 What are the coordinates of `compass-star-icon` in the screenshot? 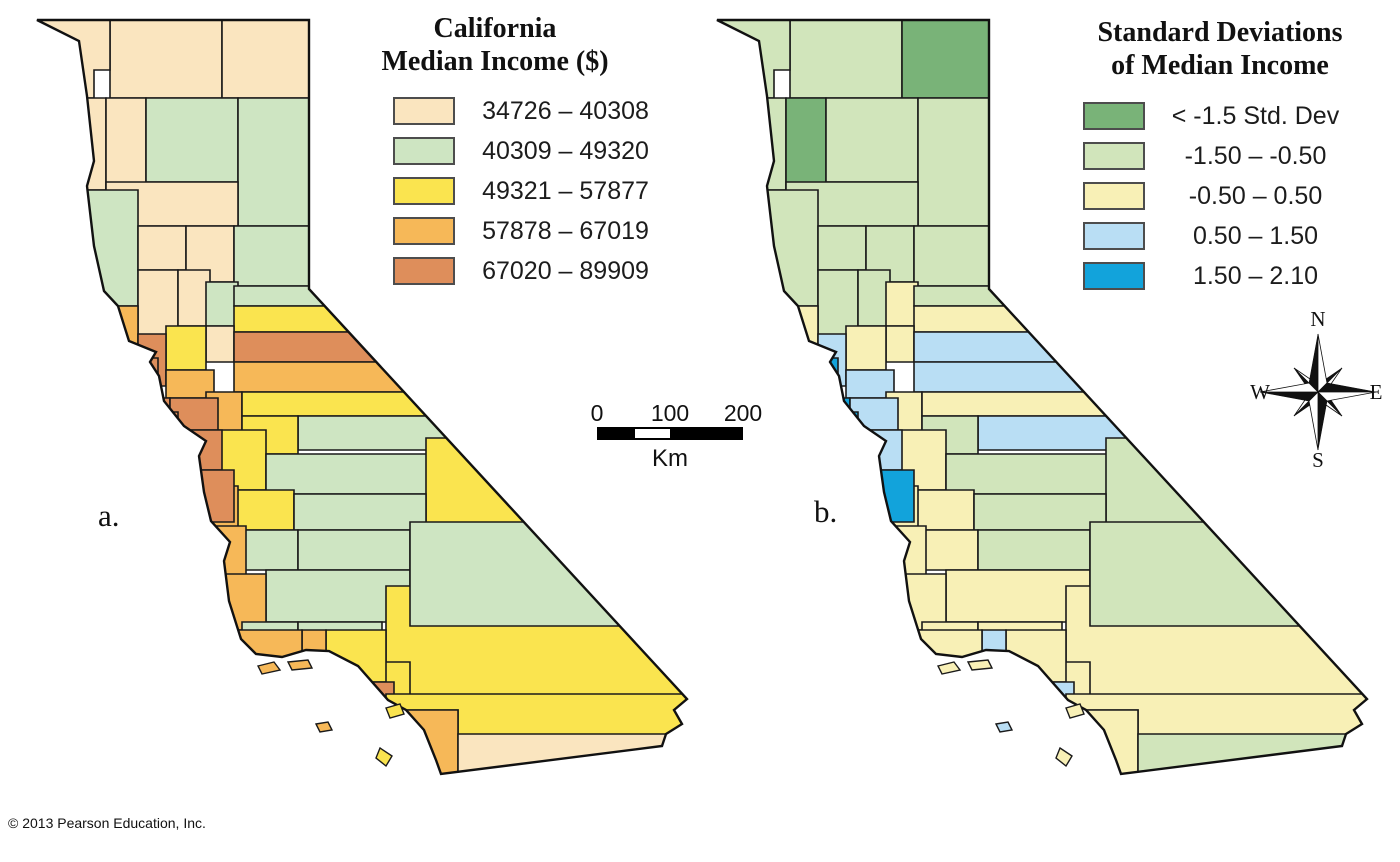 It's located at (1318, 392).